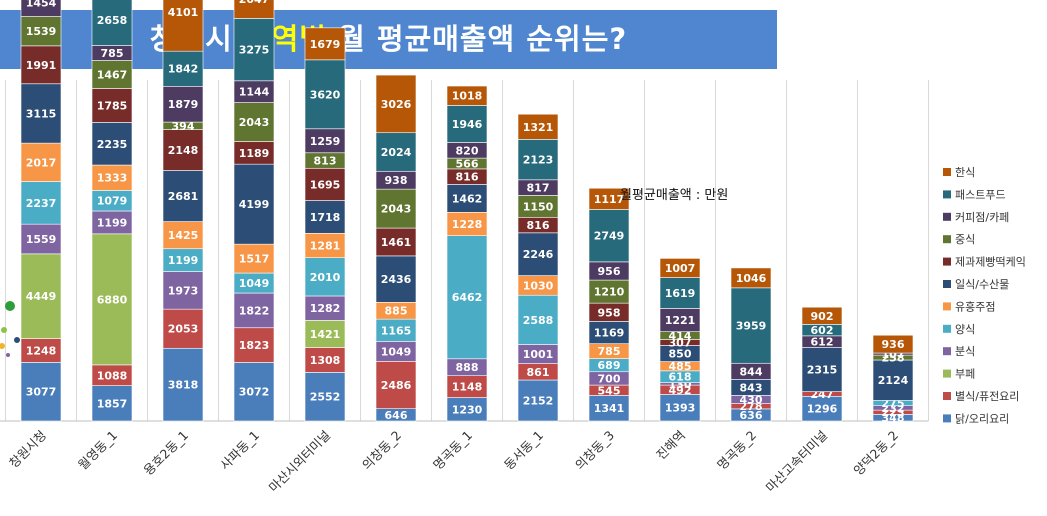 The height and width of the screenshot is (516, 1047). Describe the element at coordinates (982, 217) in the screenshot. I see `legend-label: 커피점/카페` at that location.